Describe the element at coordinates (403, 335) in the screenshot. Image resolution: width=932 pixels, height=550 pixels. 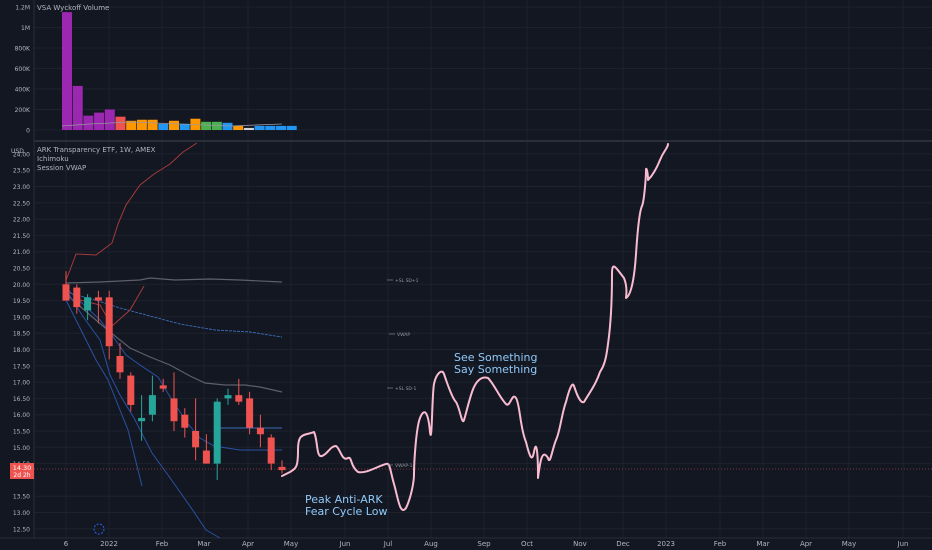
I see `band-label: VWAP` at that location.